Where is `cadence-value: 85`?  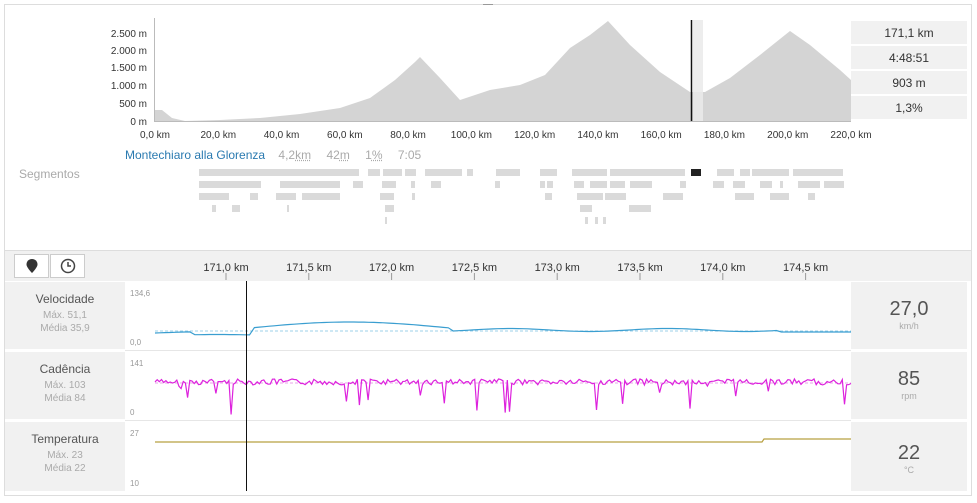 cadence-value: 85 is located at coordinates (909, 379).